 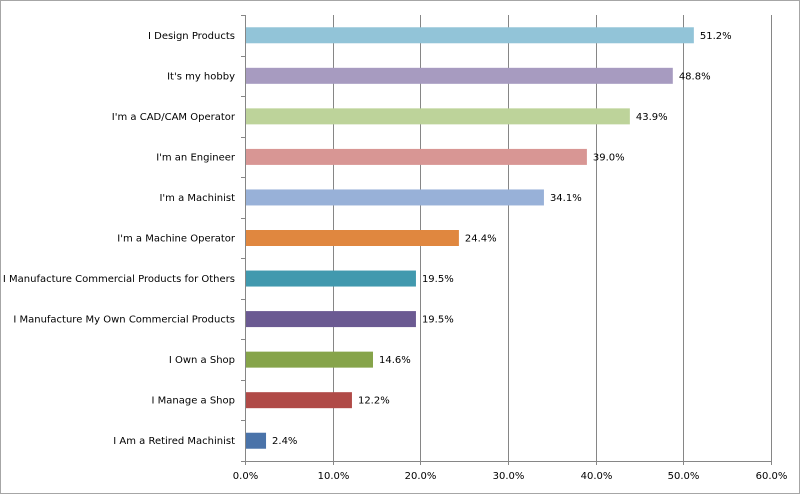 What do you see at coordinates (716, 36) in the screenshot?
I see `value-label-0: 51.2%` at bounding box center [716, 36].